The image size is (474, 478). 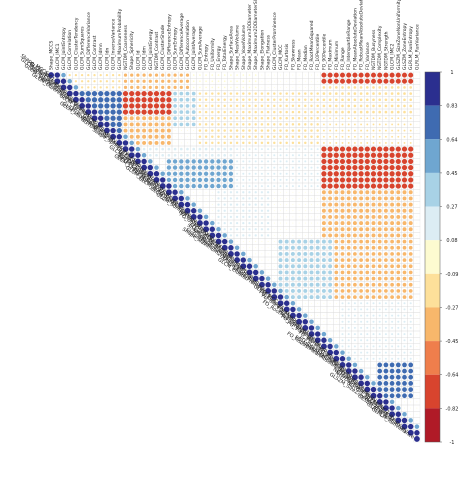 What do you see at coordinates (452, 376) in the screenshot?
I see `colorbar-tick-label: -0.64` at bounding box center [452, 376].